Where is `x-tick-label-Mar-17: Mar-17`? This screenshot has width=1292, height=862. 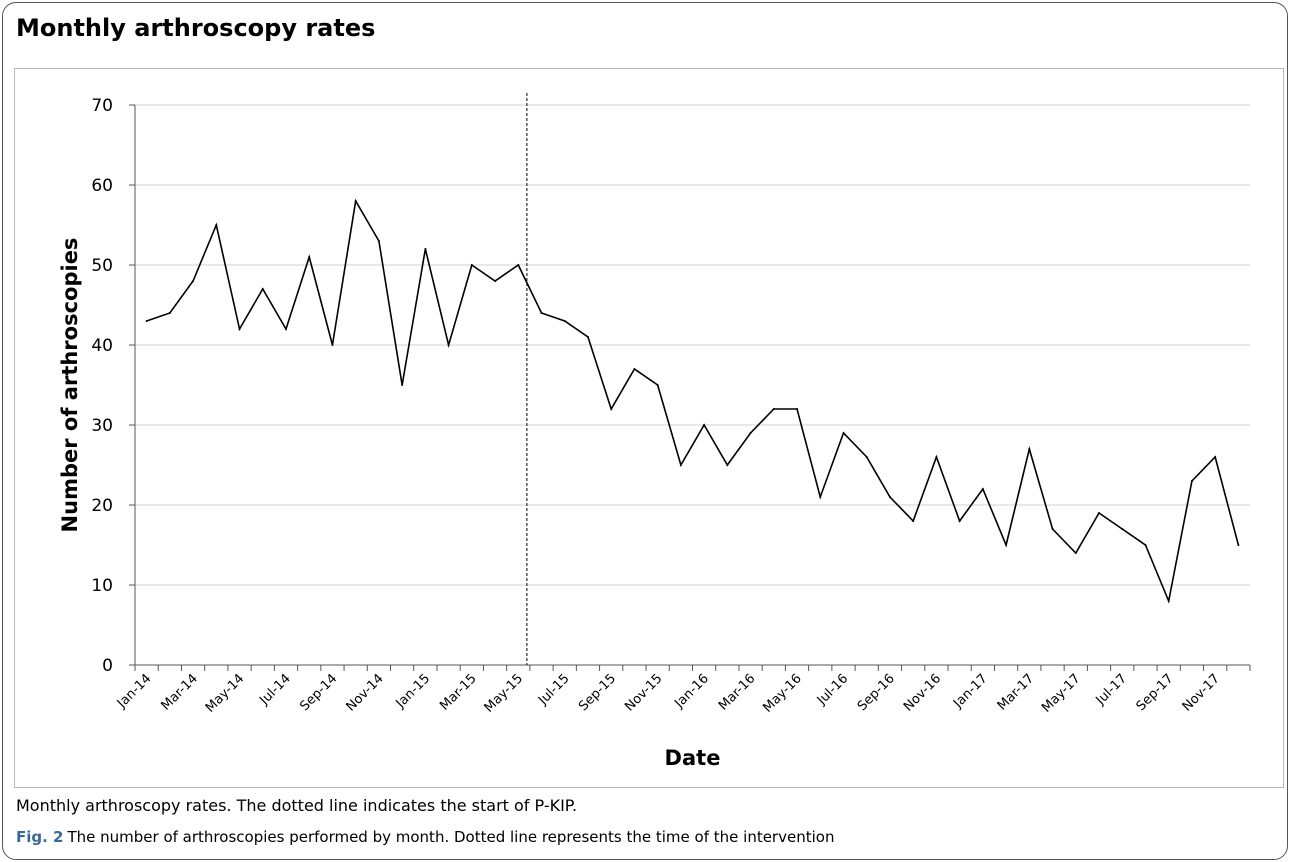
x-tick-label-Mar-17: Mar-17 is located at coordinates (1016, 692).